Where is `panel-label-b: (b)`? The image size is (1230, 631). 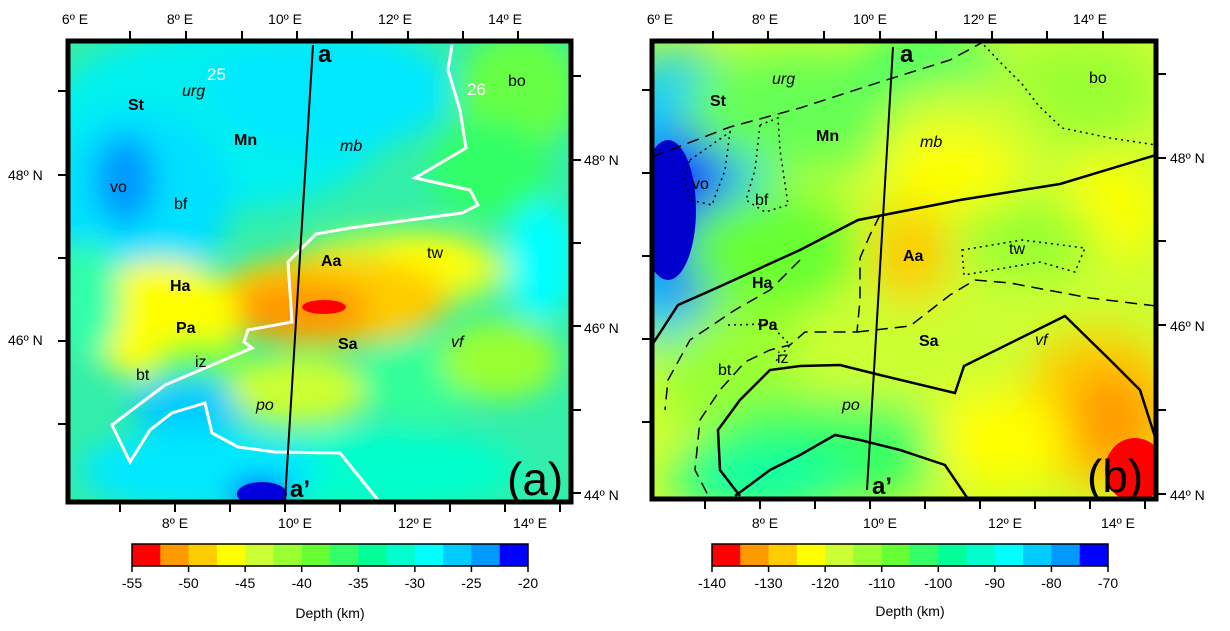 panel-label-b: (b) is located at coordinates (1115, 476).